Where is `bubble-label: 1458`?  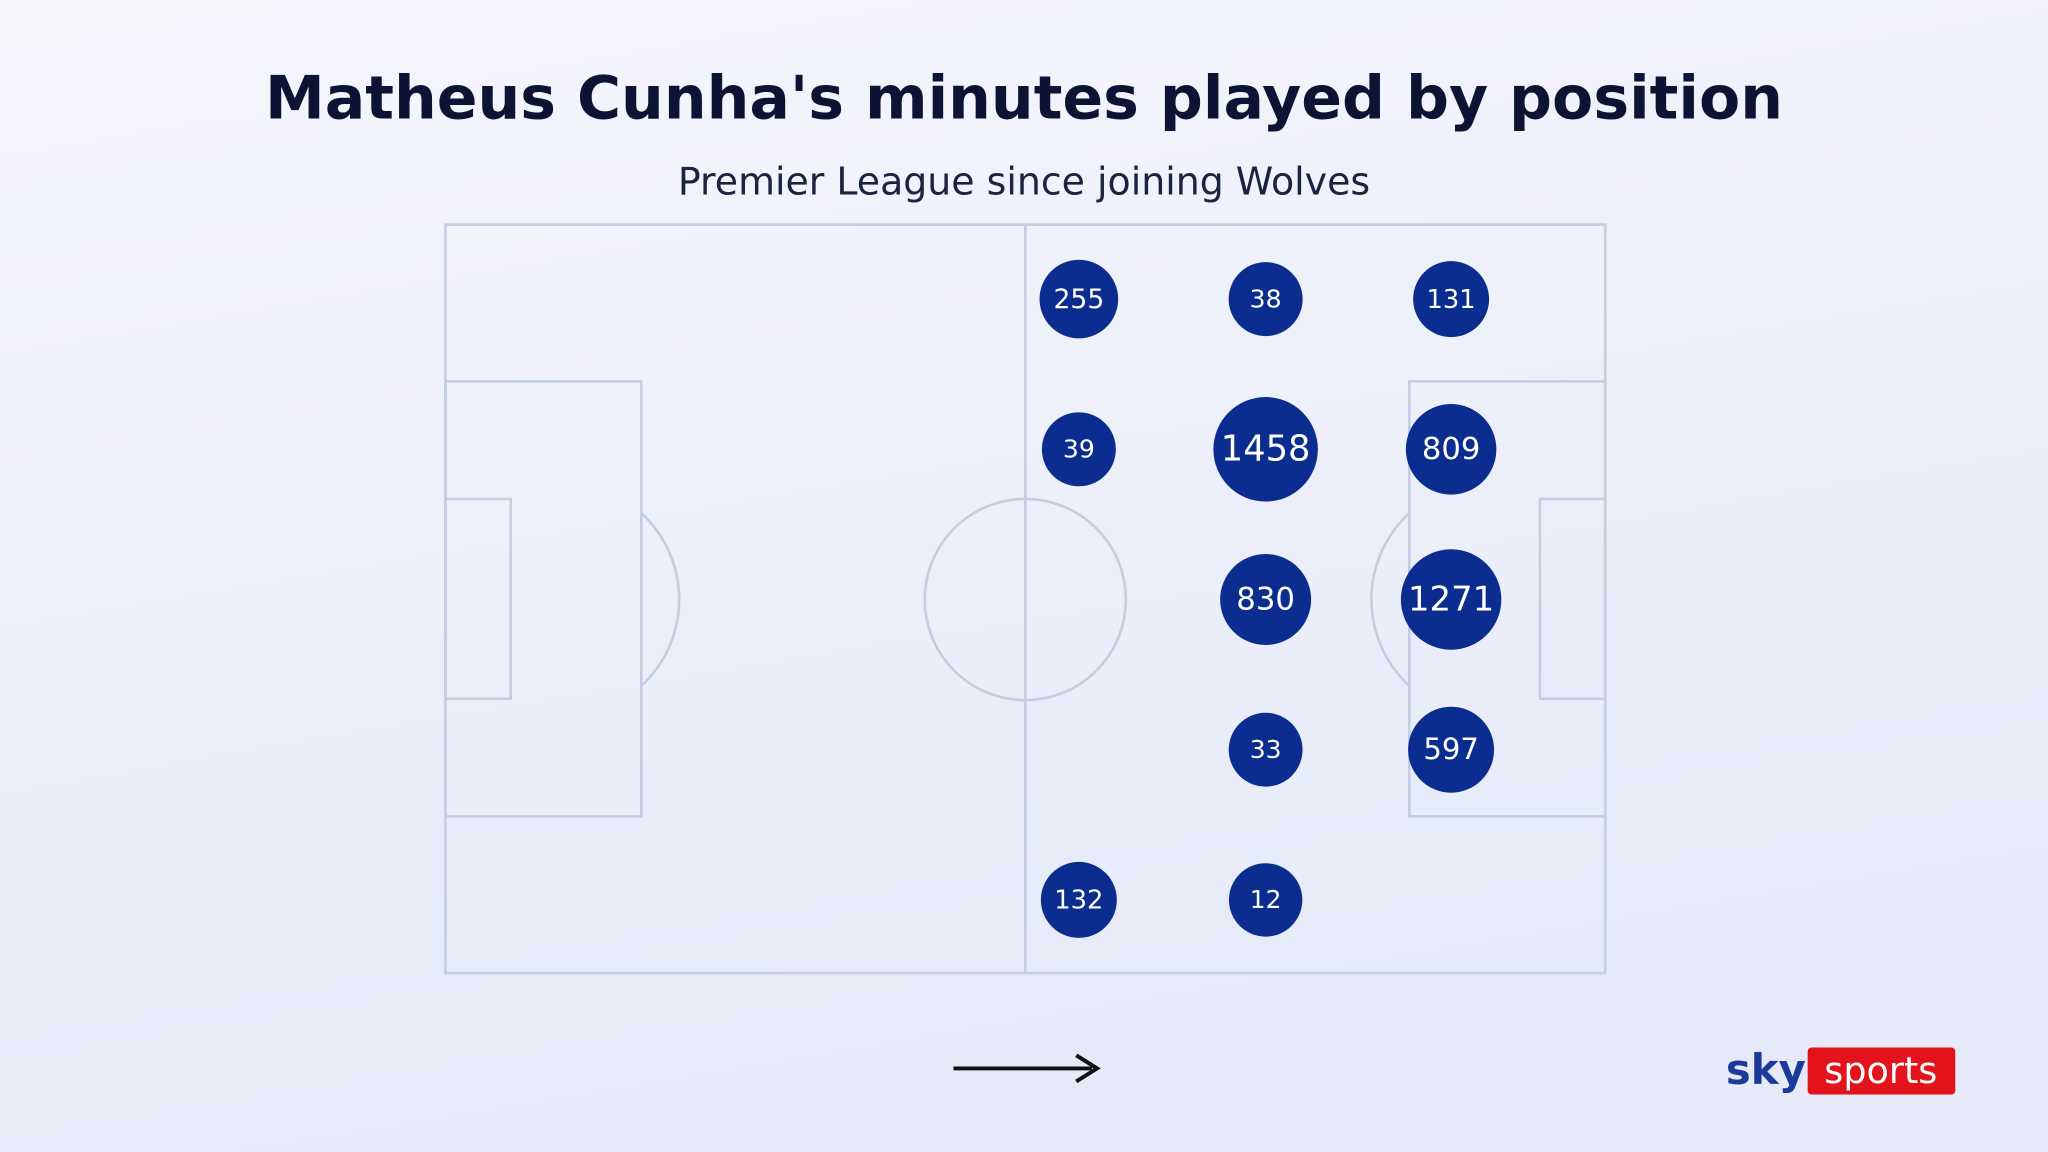
bubble-label: 1458 is located at coordinates (1266, 449).